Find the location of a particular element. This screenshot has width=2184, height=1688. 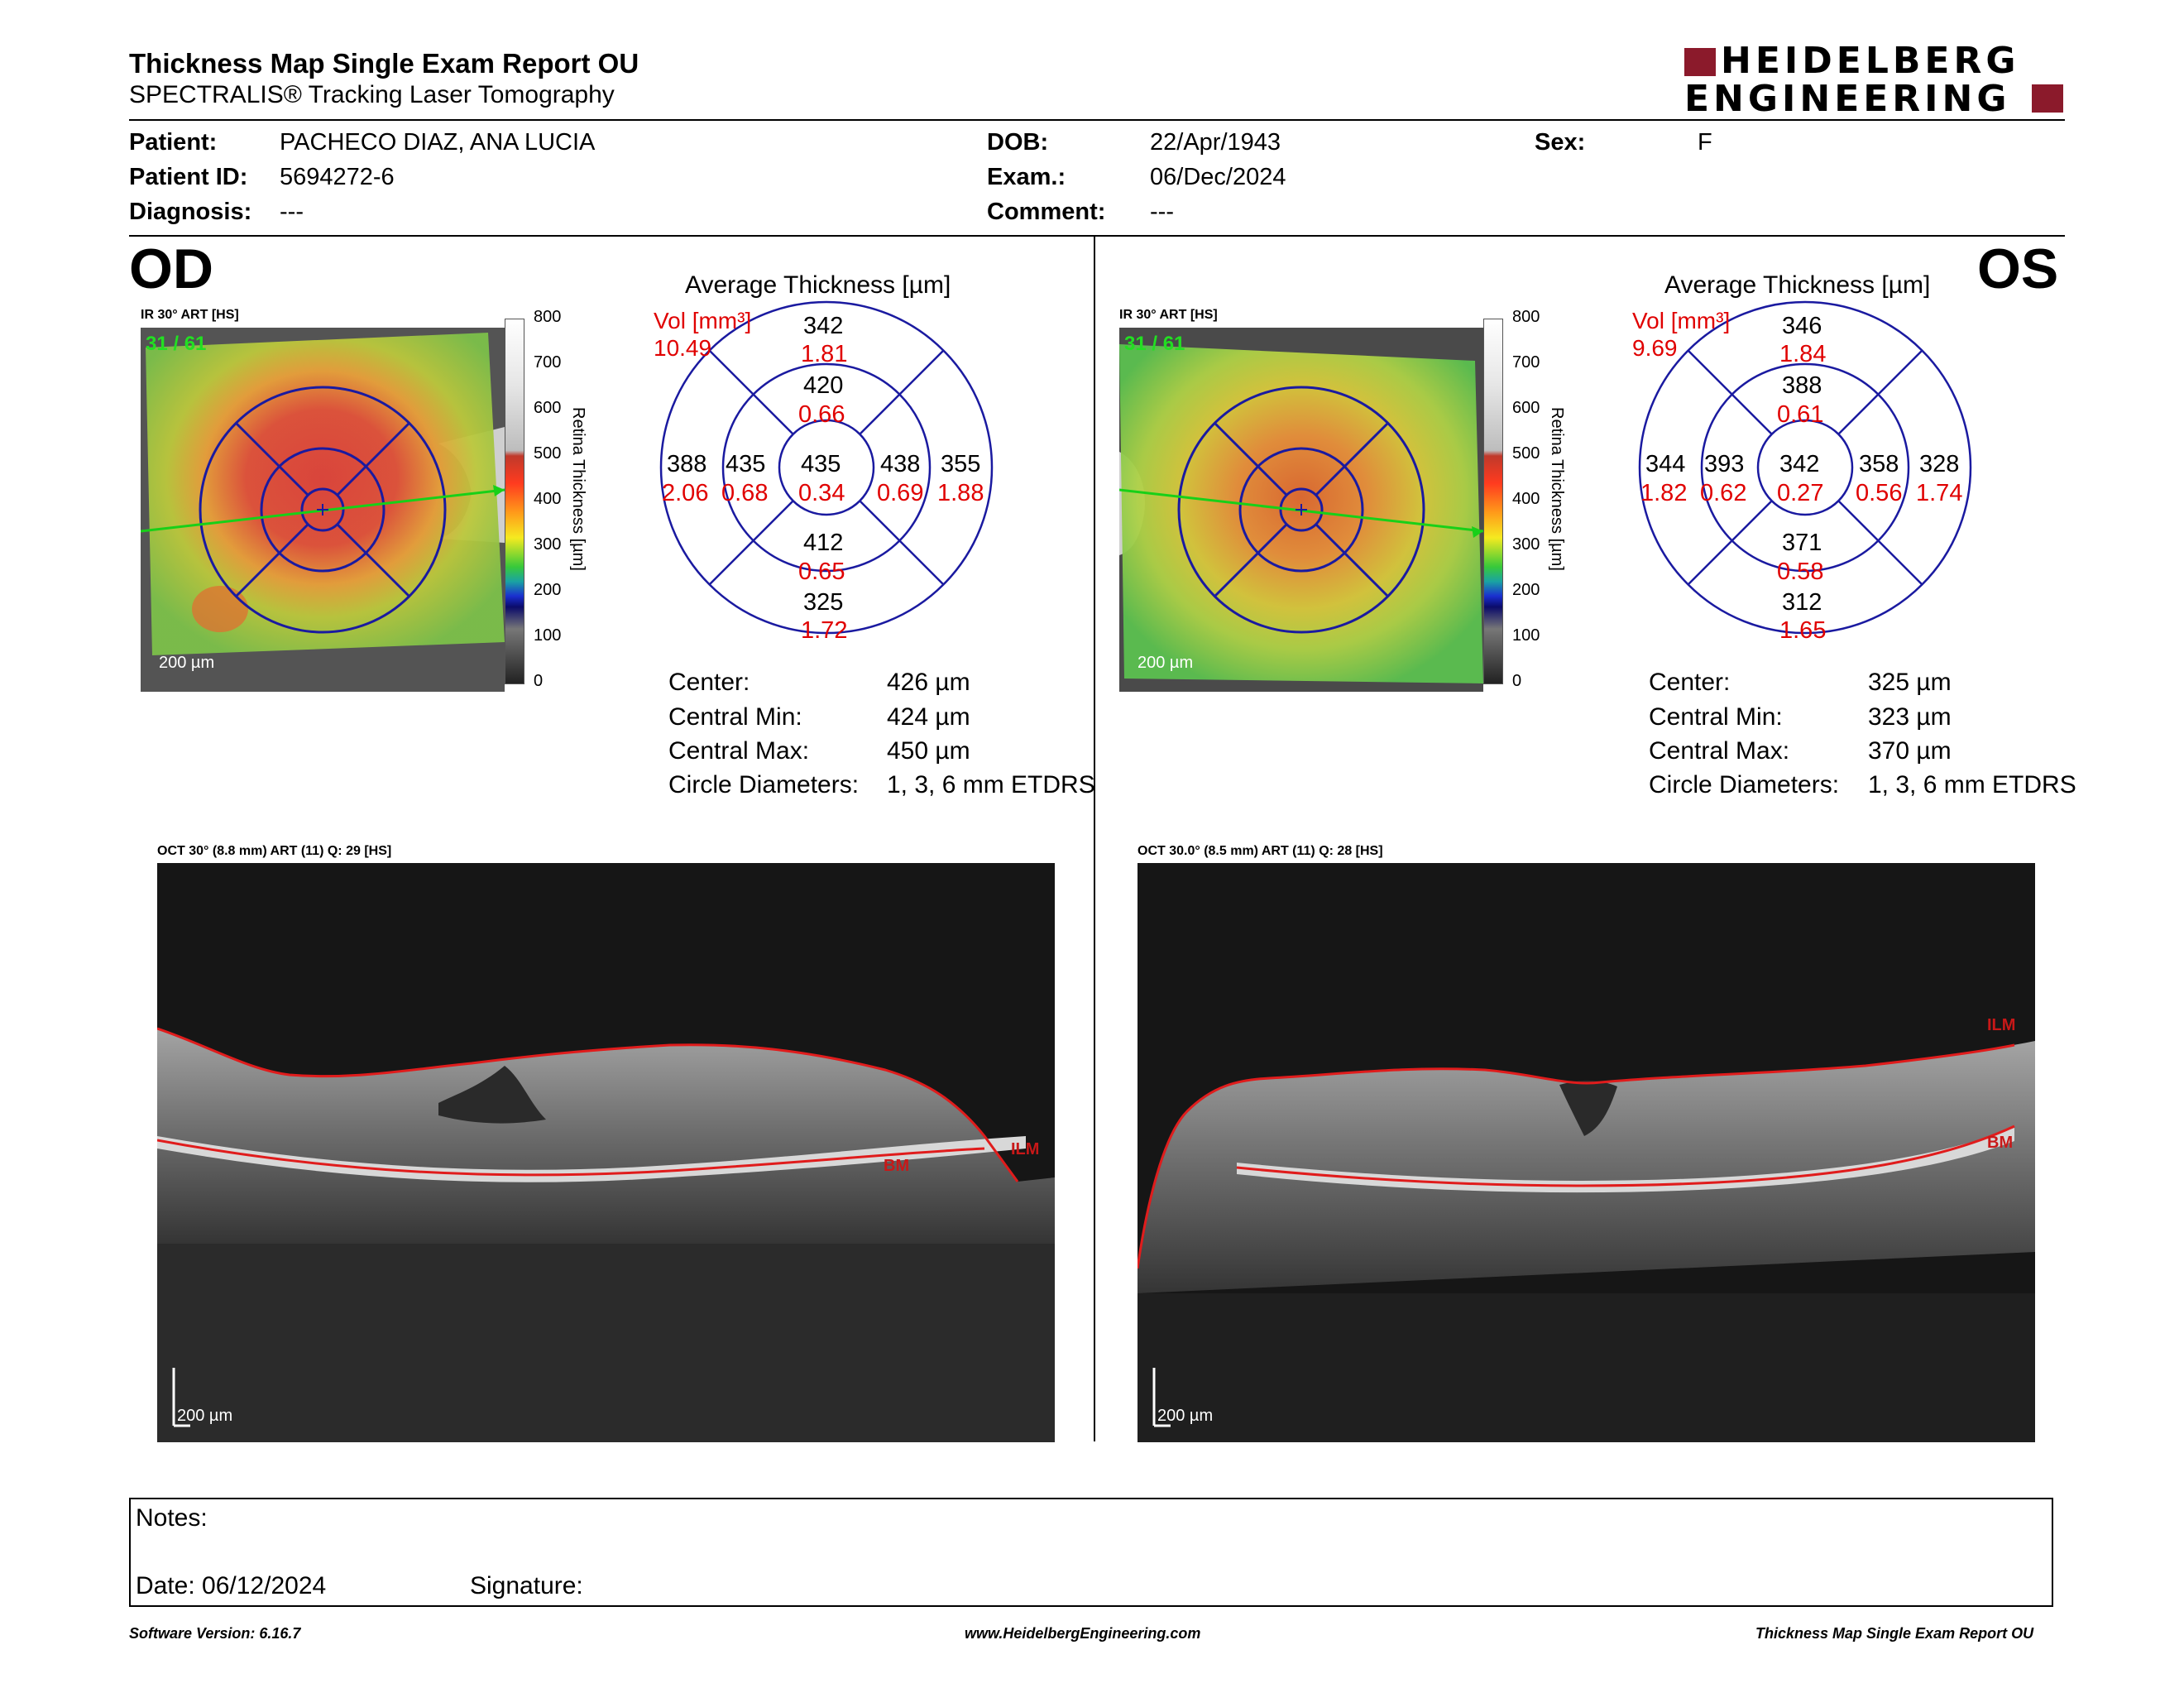

os-inner-right-thickness: 358 is located at coordinates (1879, 464).